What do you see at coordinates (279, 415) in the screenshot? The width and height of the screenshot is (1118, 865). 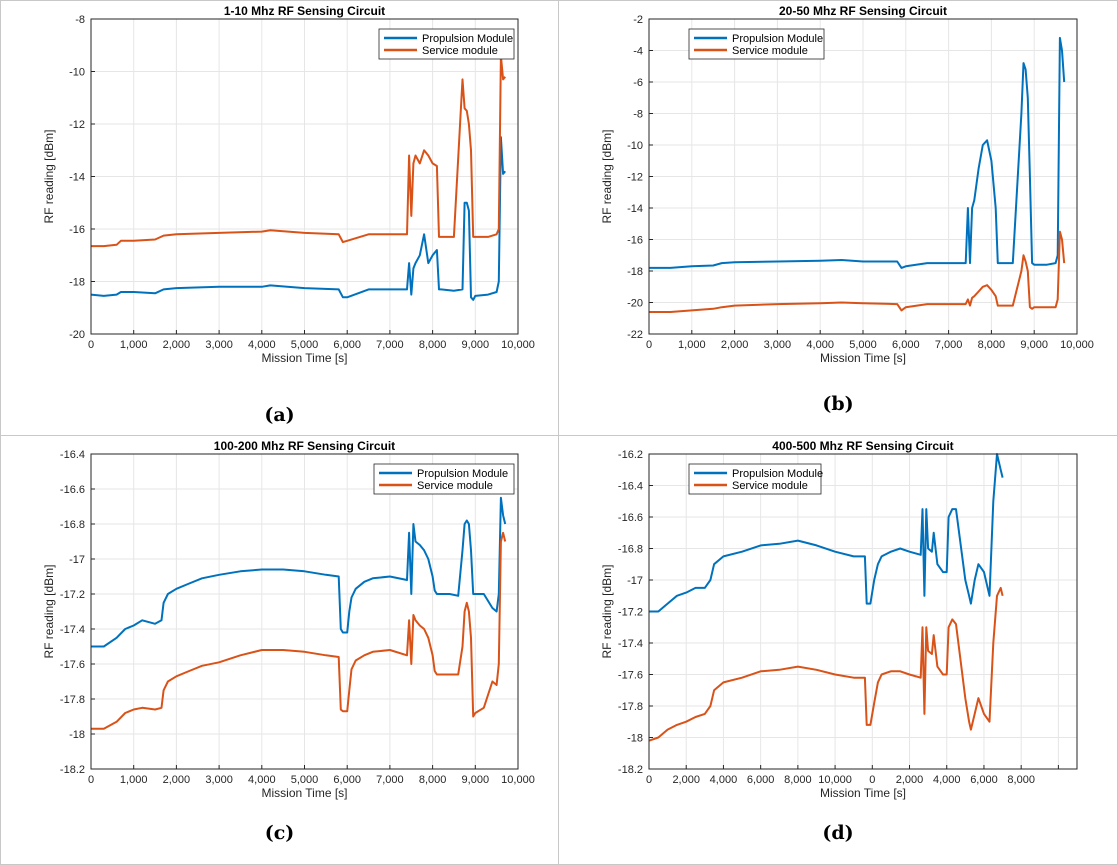 I see `caption-a: (a)` at bounding box center [279, 415].